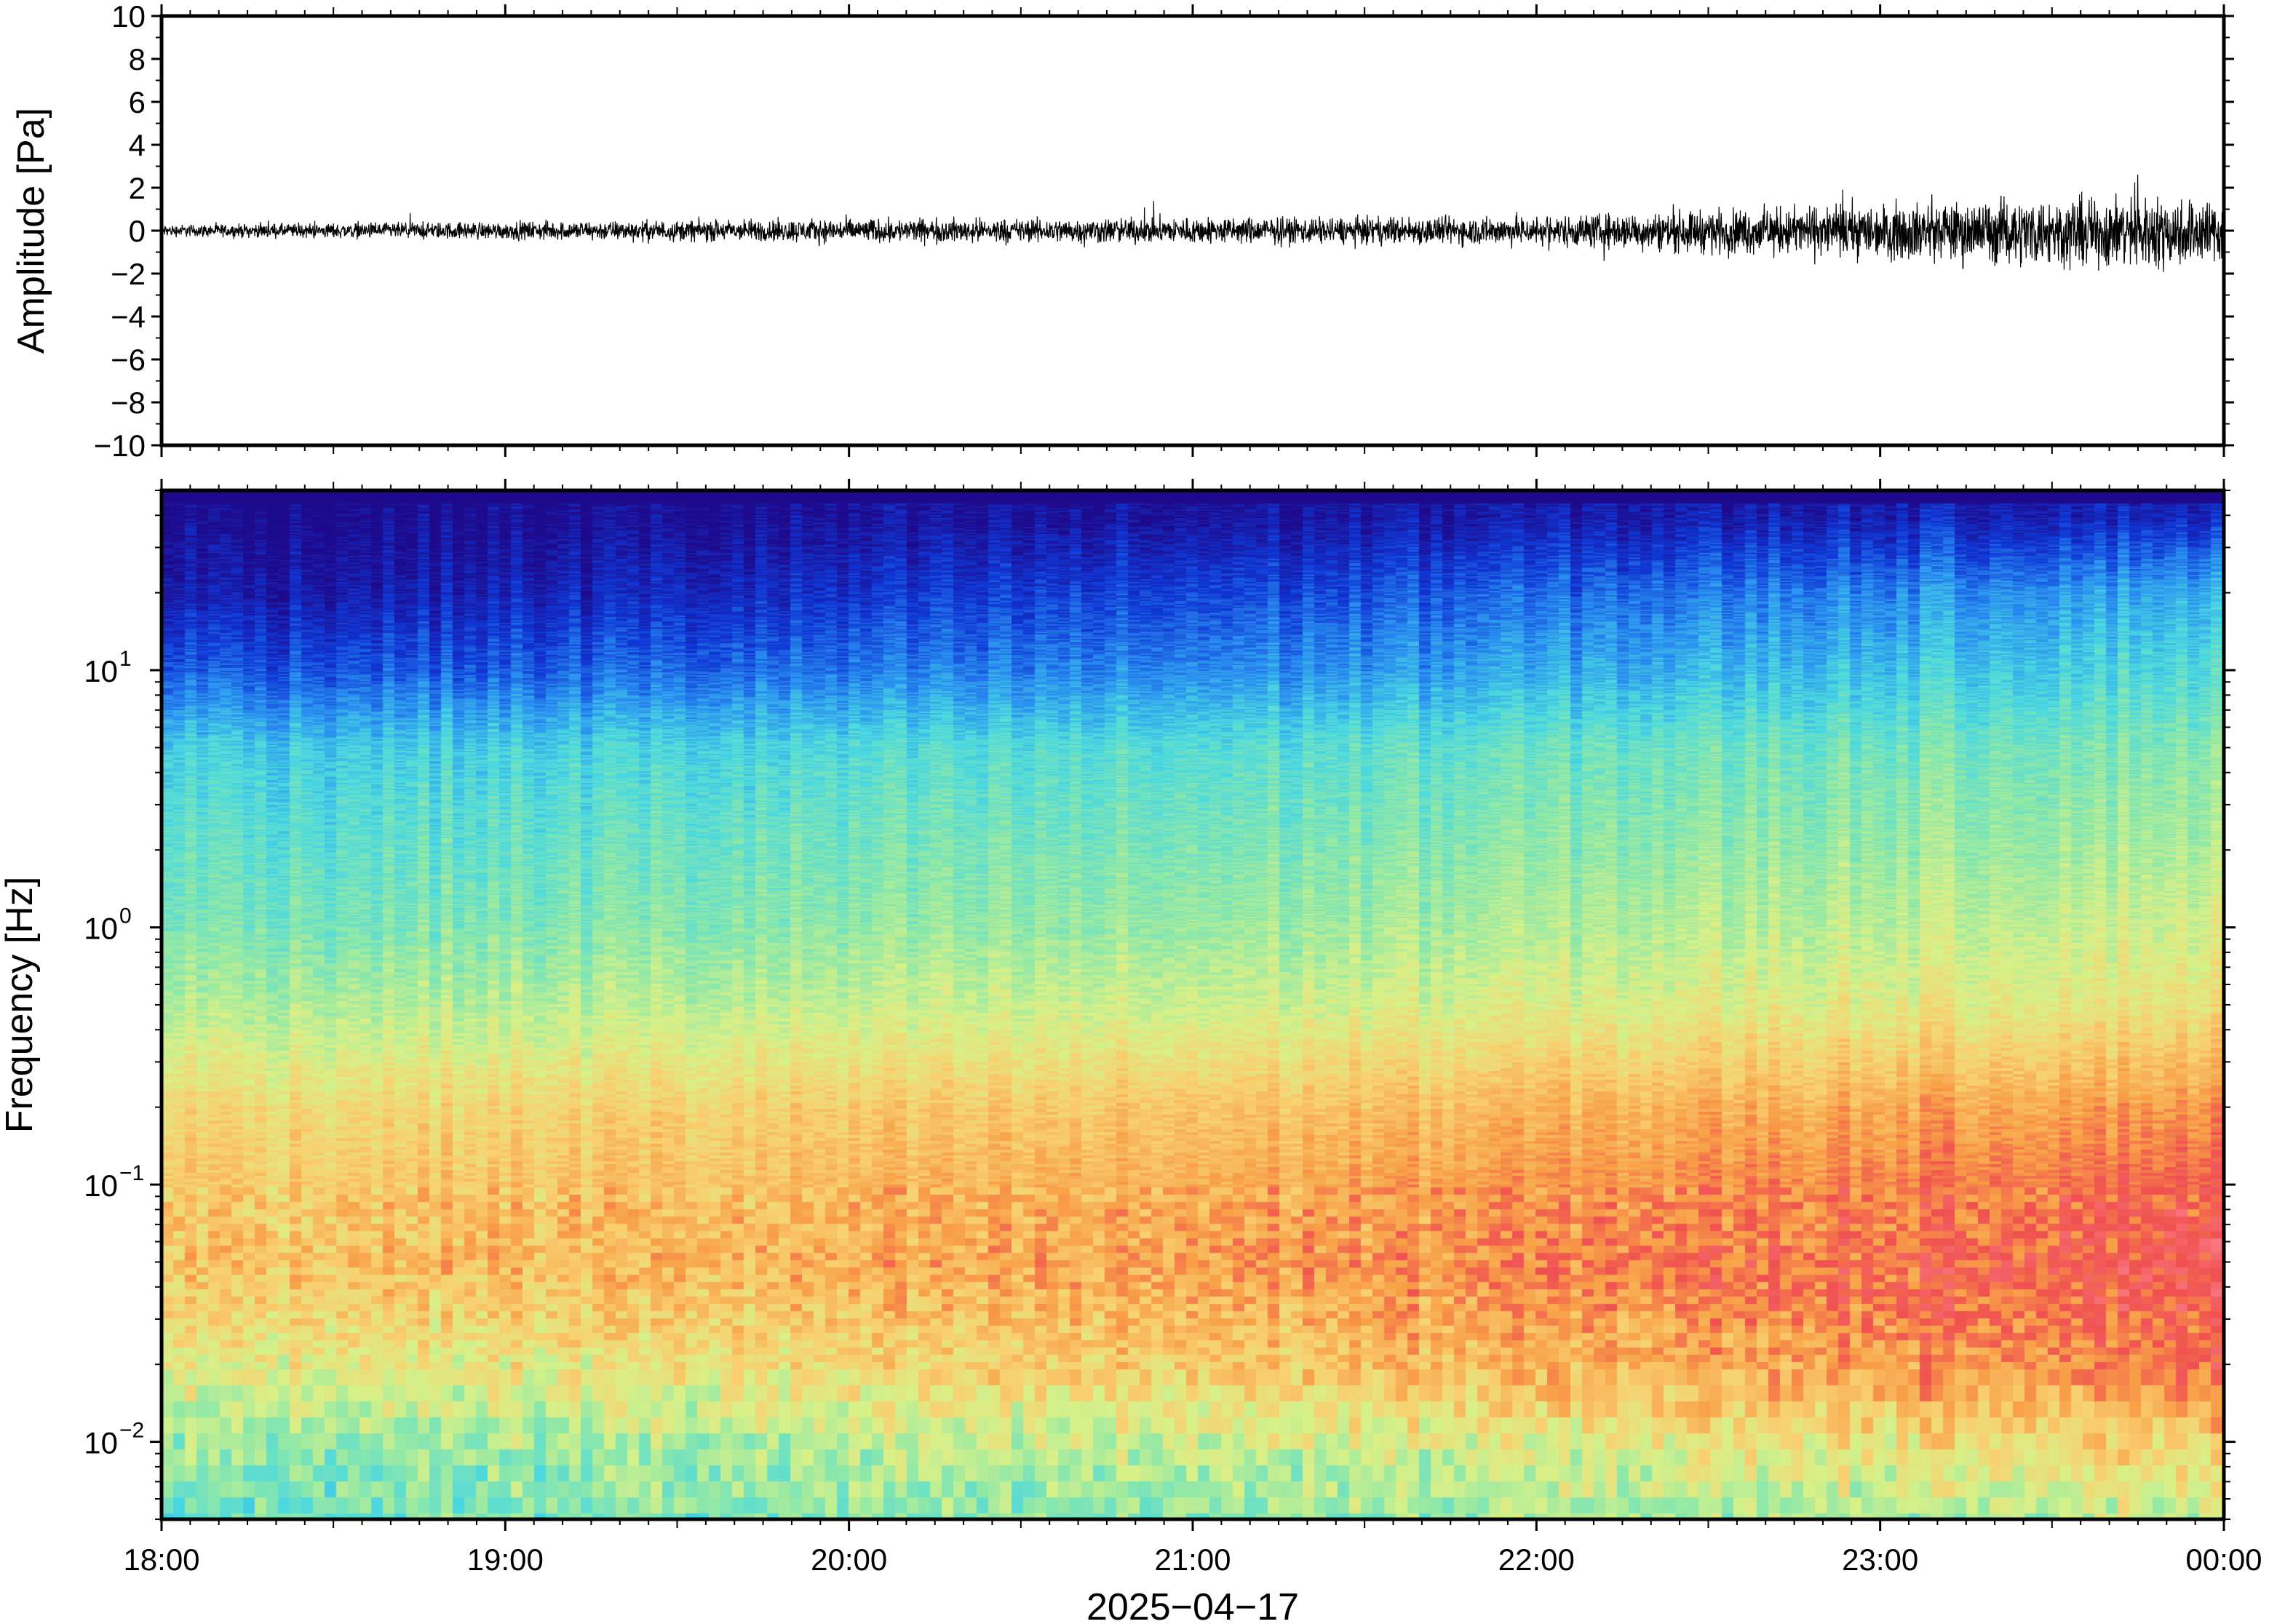 The width and height of the screenshot is (2269, 1624). I want to click on spectrogram-x-tick-label: 19:00, so click(506, 1560).